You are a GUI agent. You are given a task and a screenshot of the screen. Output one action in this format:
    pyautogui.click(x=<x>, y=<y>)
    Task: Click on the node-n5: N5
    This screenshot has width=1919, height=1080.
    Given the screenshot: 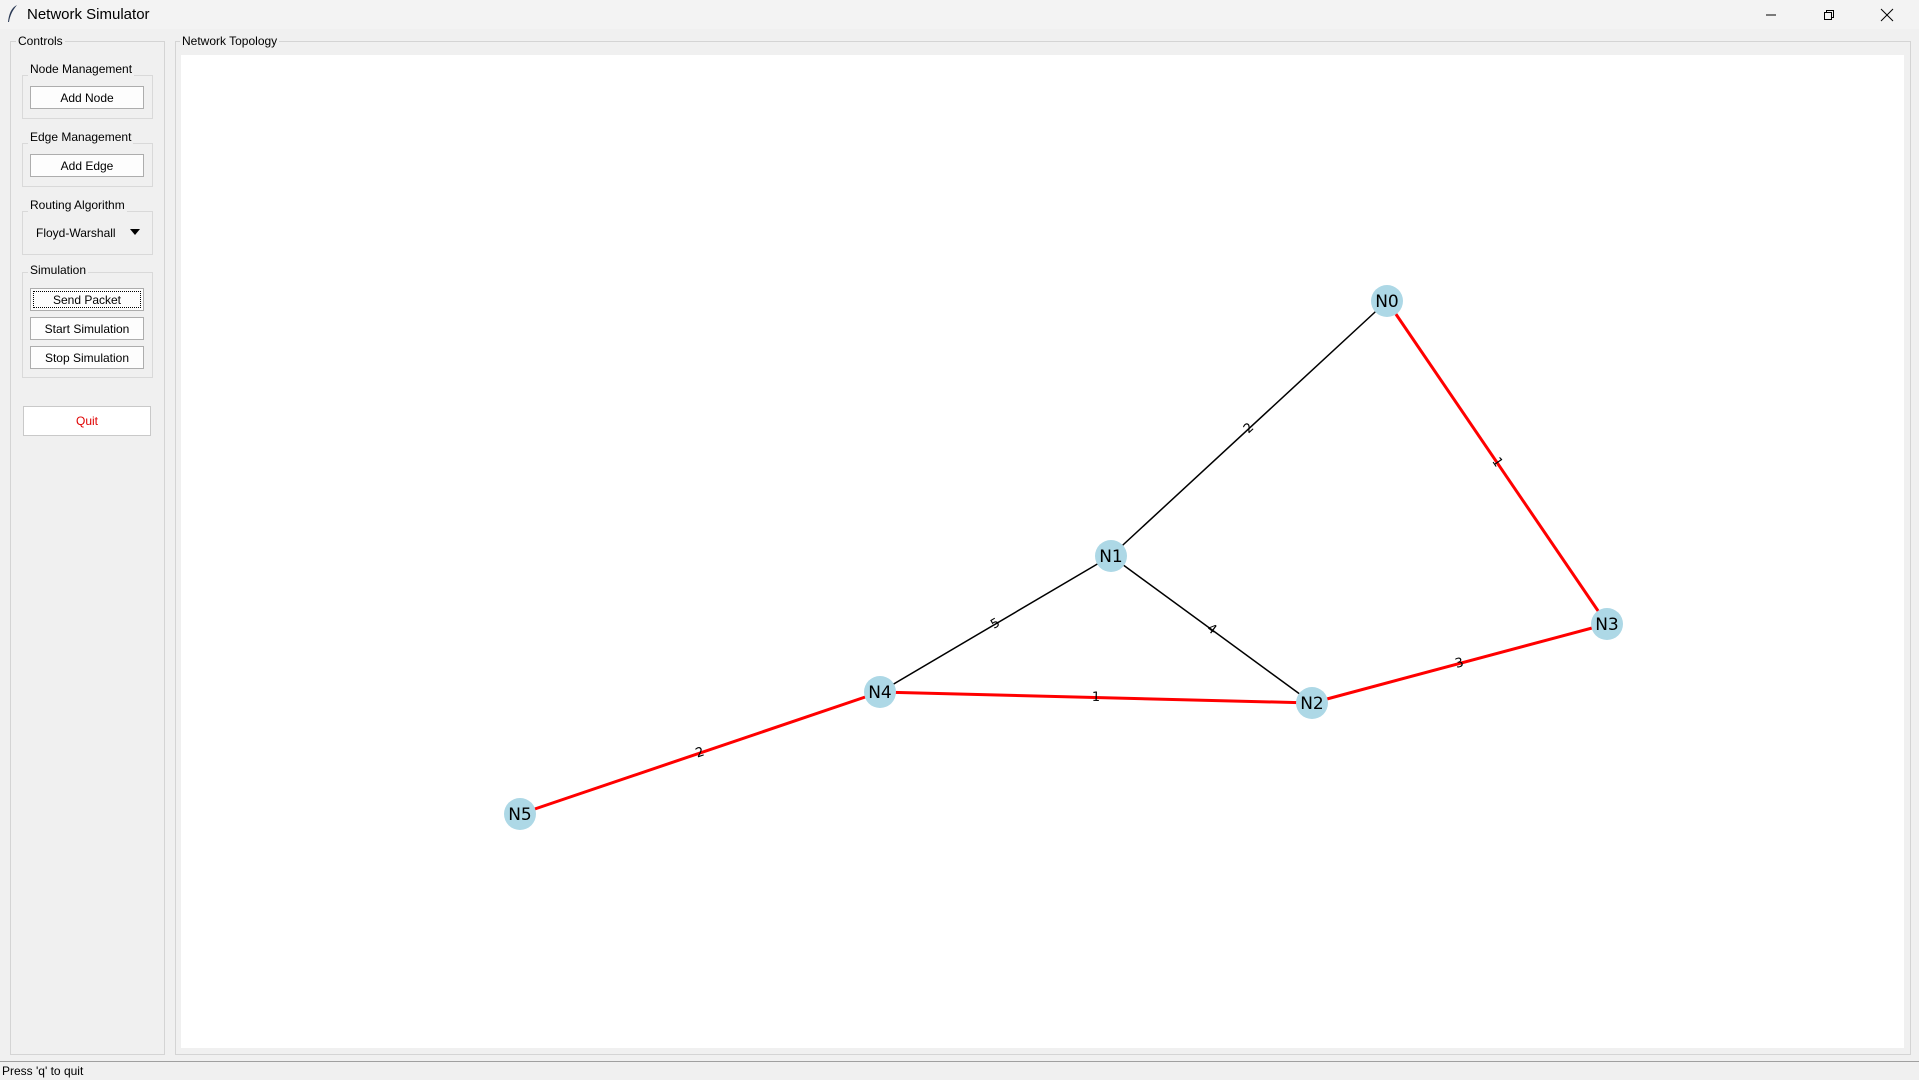 What is the action you would take?
    pyautogui.click(x=520, y=814)
    